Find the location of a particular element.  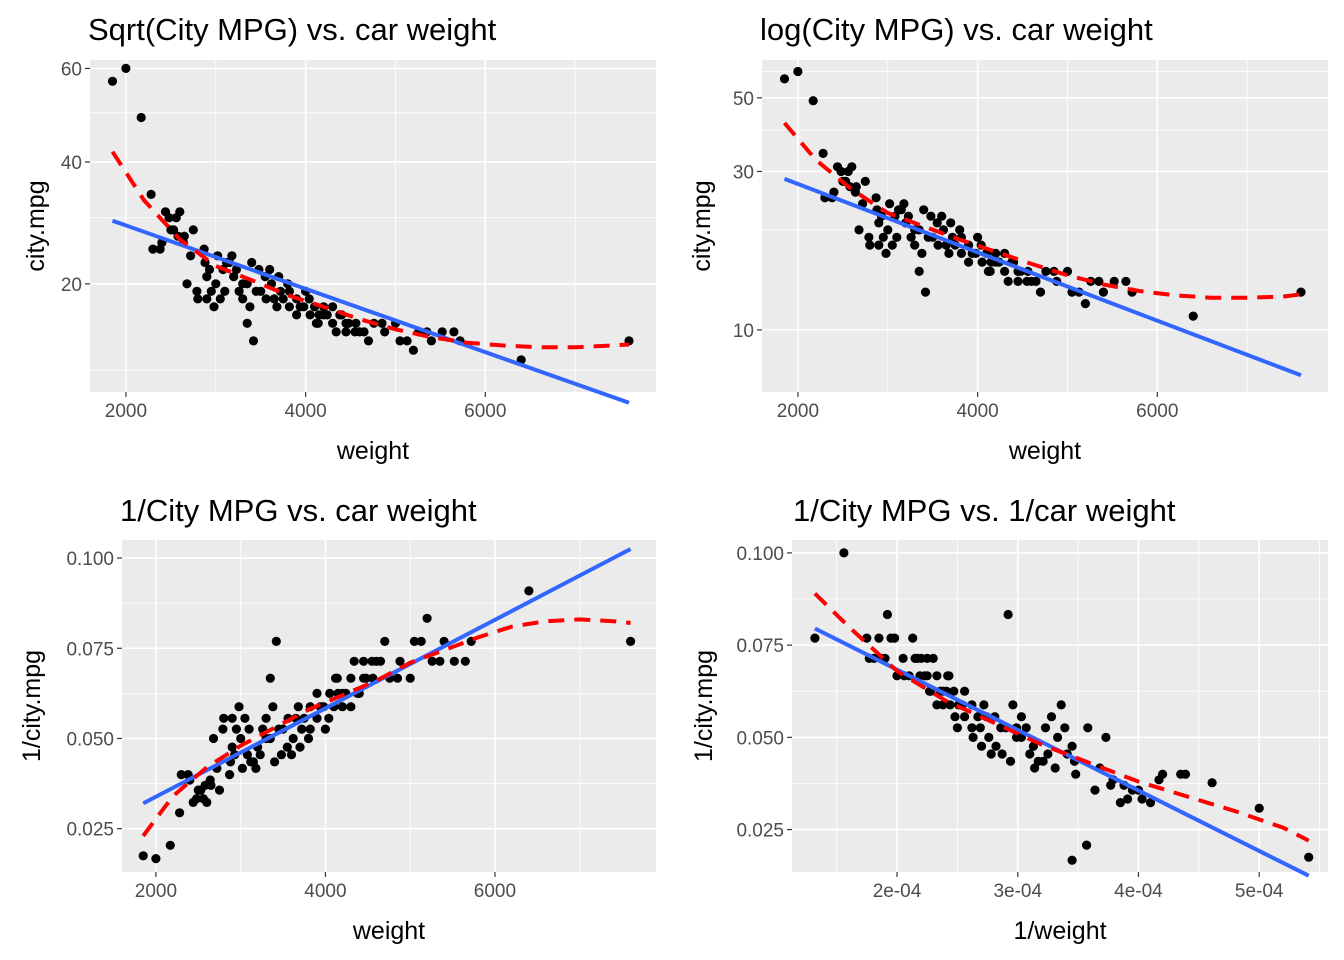

panel-title: Sqrt(City MPG) vs. car weight is located at coordinates (292, 29).